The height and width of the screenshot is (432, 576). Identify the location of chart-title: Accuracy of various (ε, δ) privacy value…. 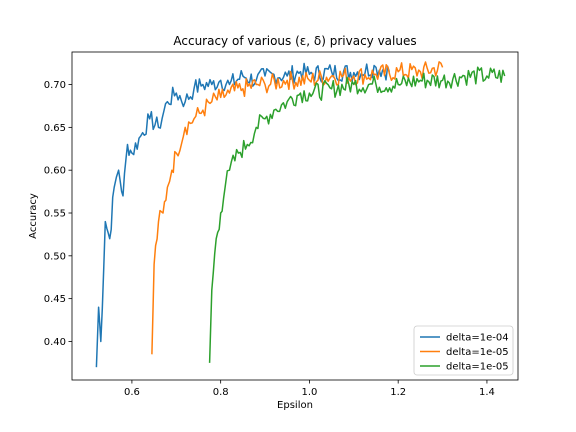
(294, 41).